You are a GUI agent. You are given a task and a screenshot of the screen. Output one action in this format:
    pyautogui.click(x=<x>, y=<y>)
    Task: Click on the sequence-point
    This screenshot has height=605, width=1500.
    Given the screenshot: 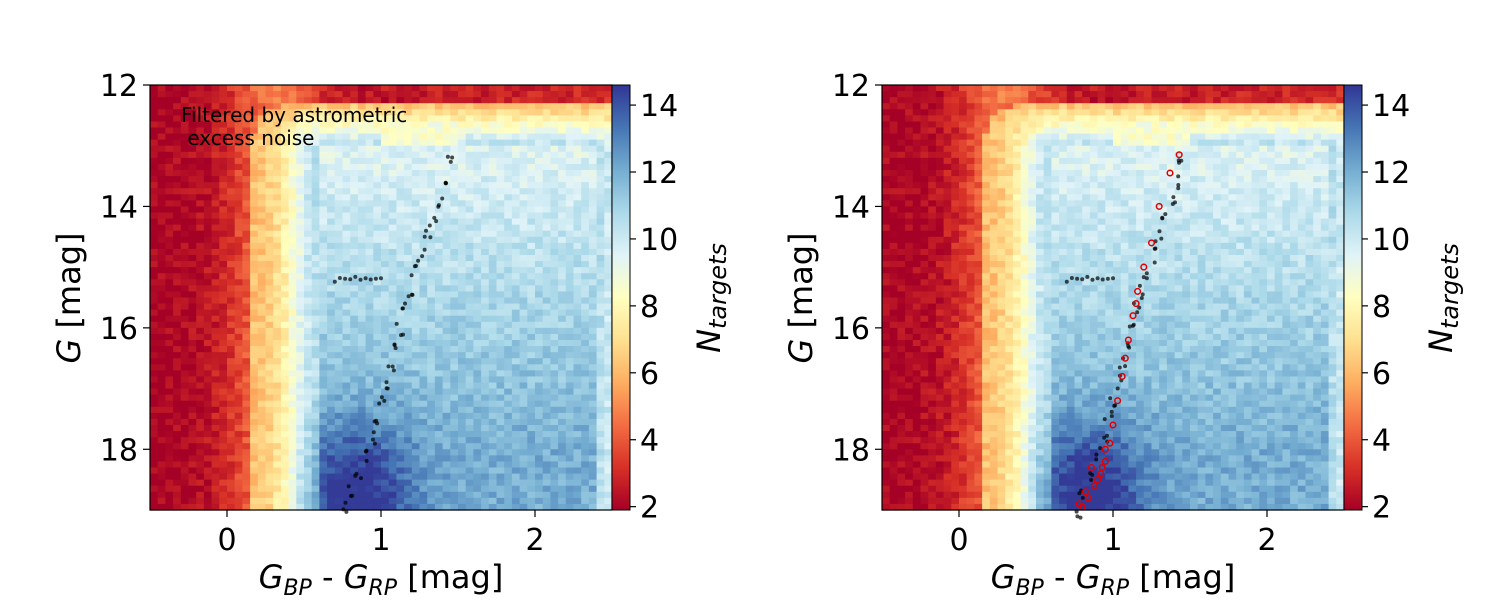 What is the action you would take?
    pyautogui.click(x=367, y=461)
    